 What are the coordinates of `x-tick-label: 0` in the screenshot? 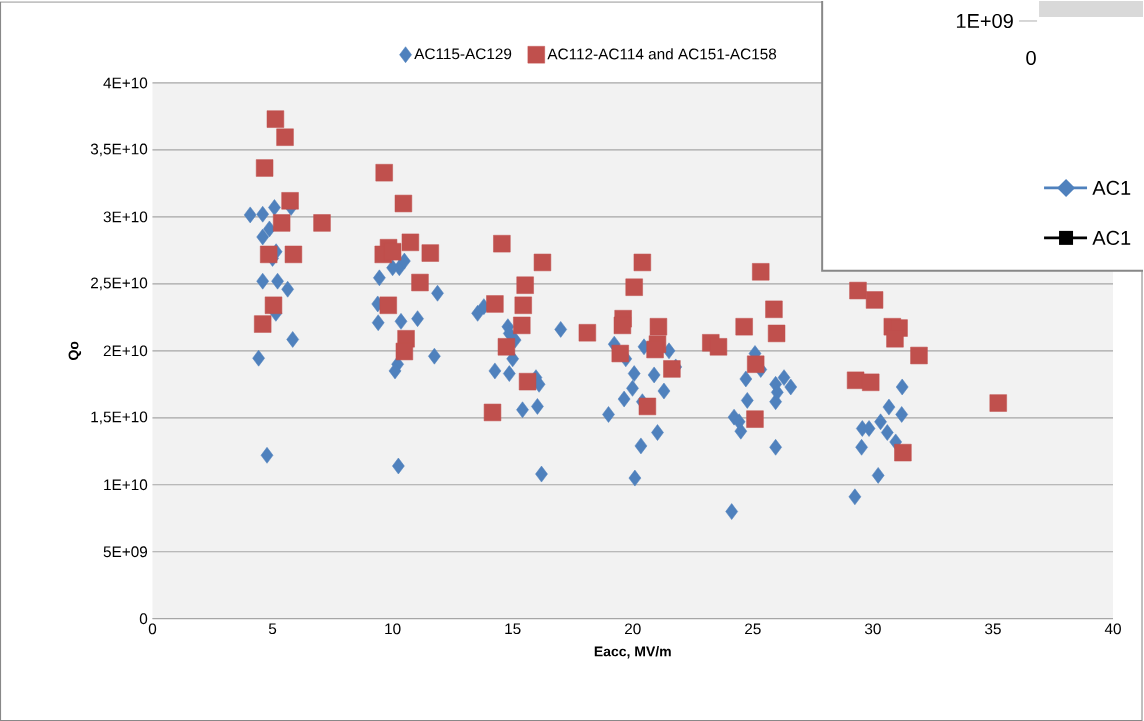 It's located at (152, 629).